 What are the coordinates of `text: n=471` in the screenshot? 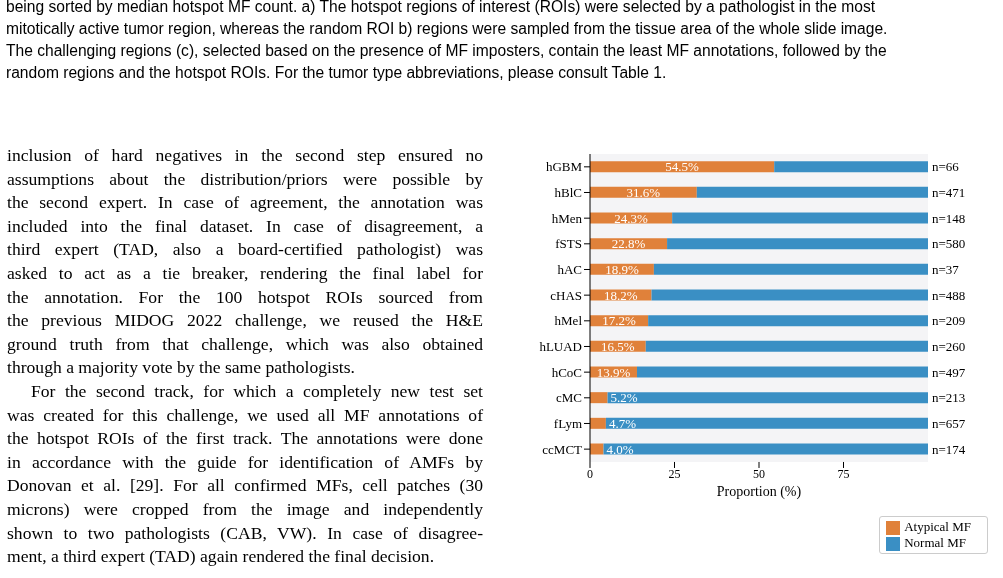 It's located at (949, 193).